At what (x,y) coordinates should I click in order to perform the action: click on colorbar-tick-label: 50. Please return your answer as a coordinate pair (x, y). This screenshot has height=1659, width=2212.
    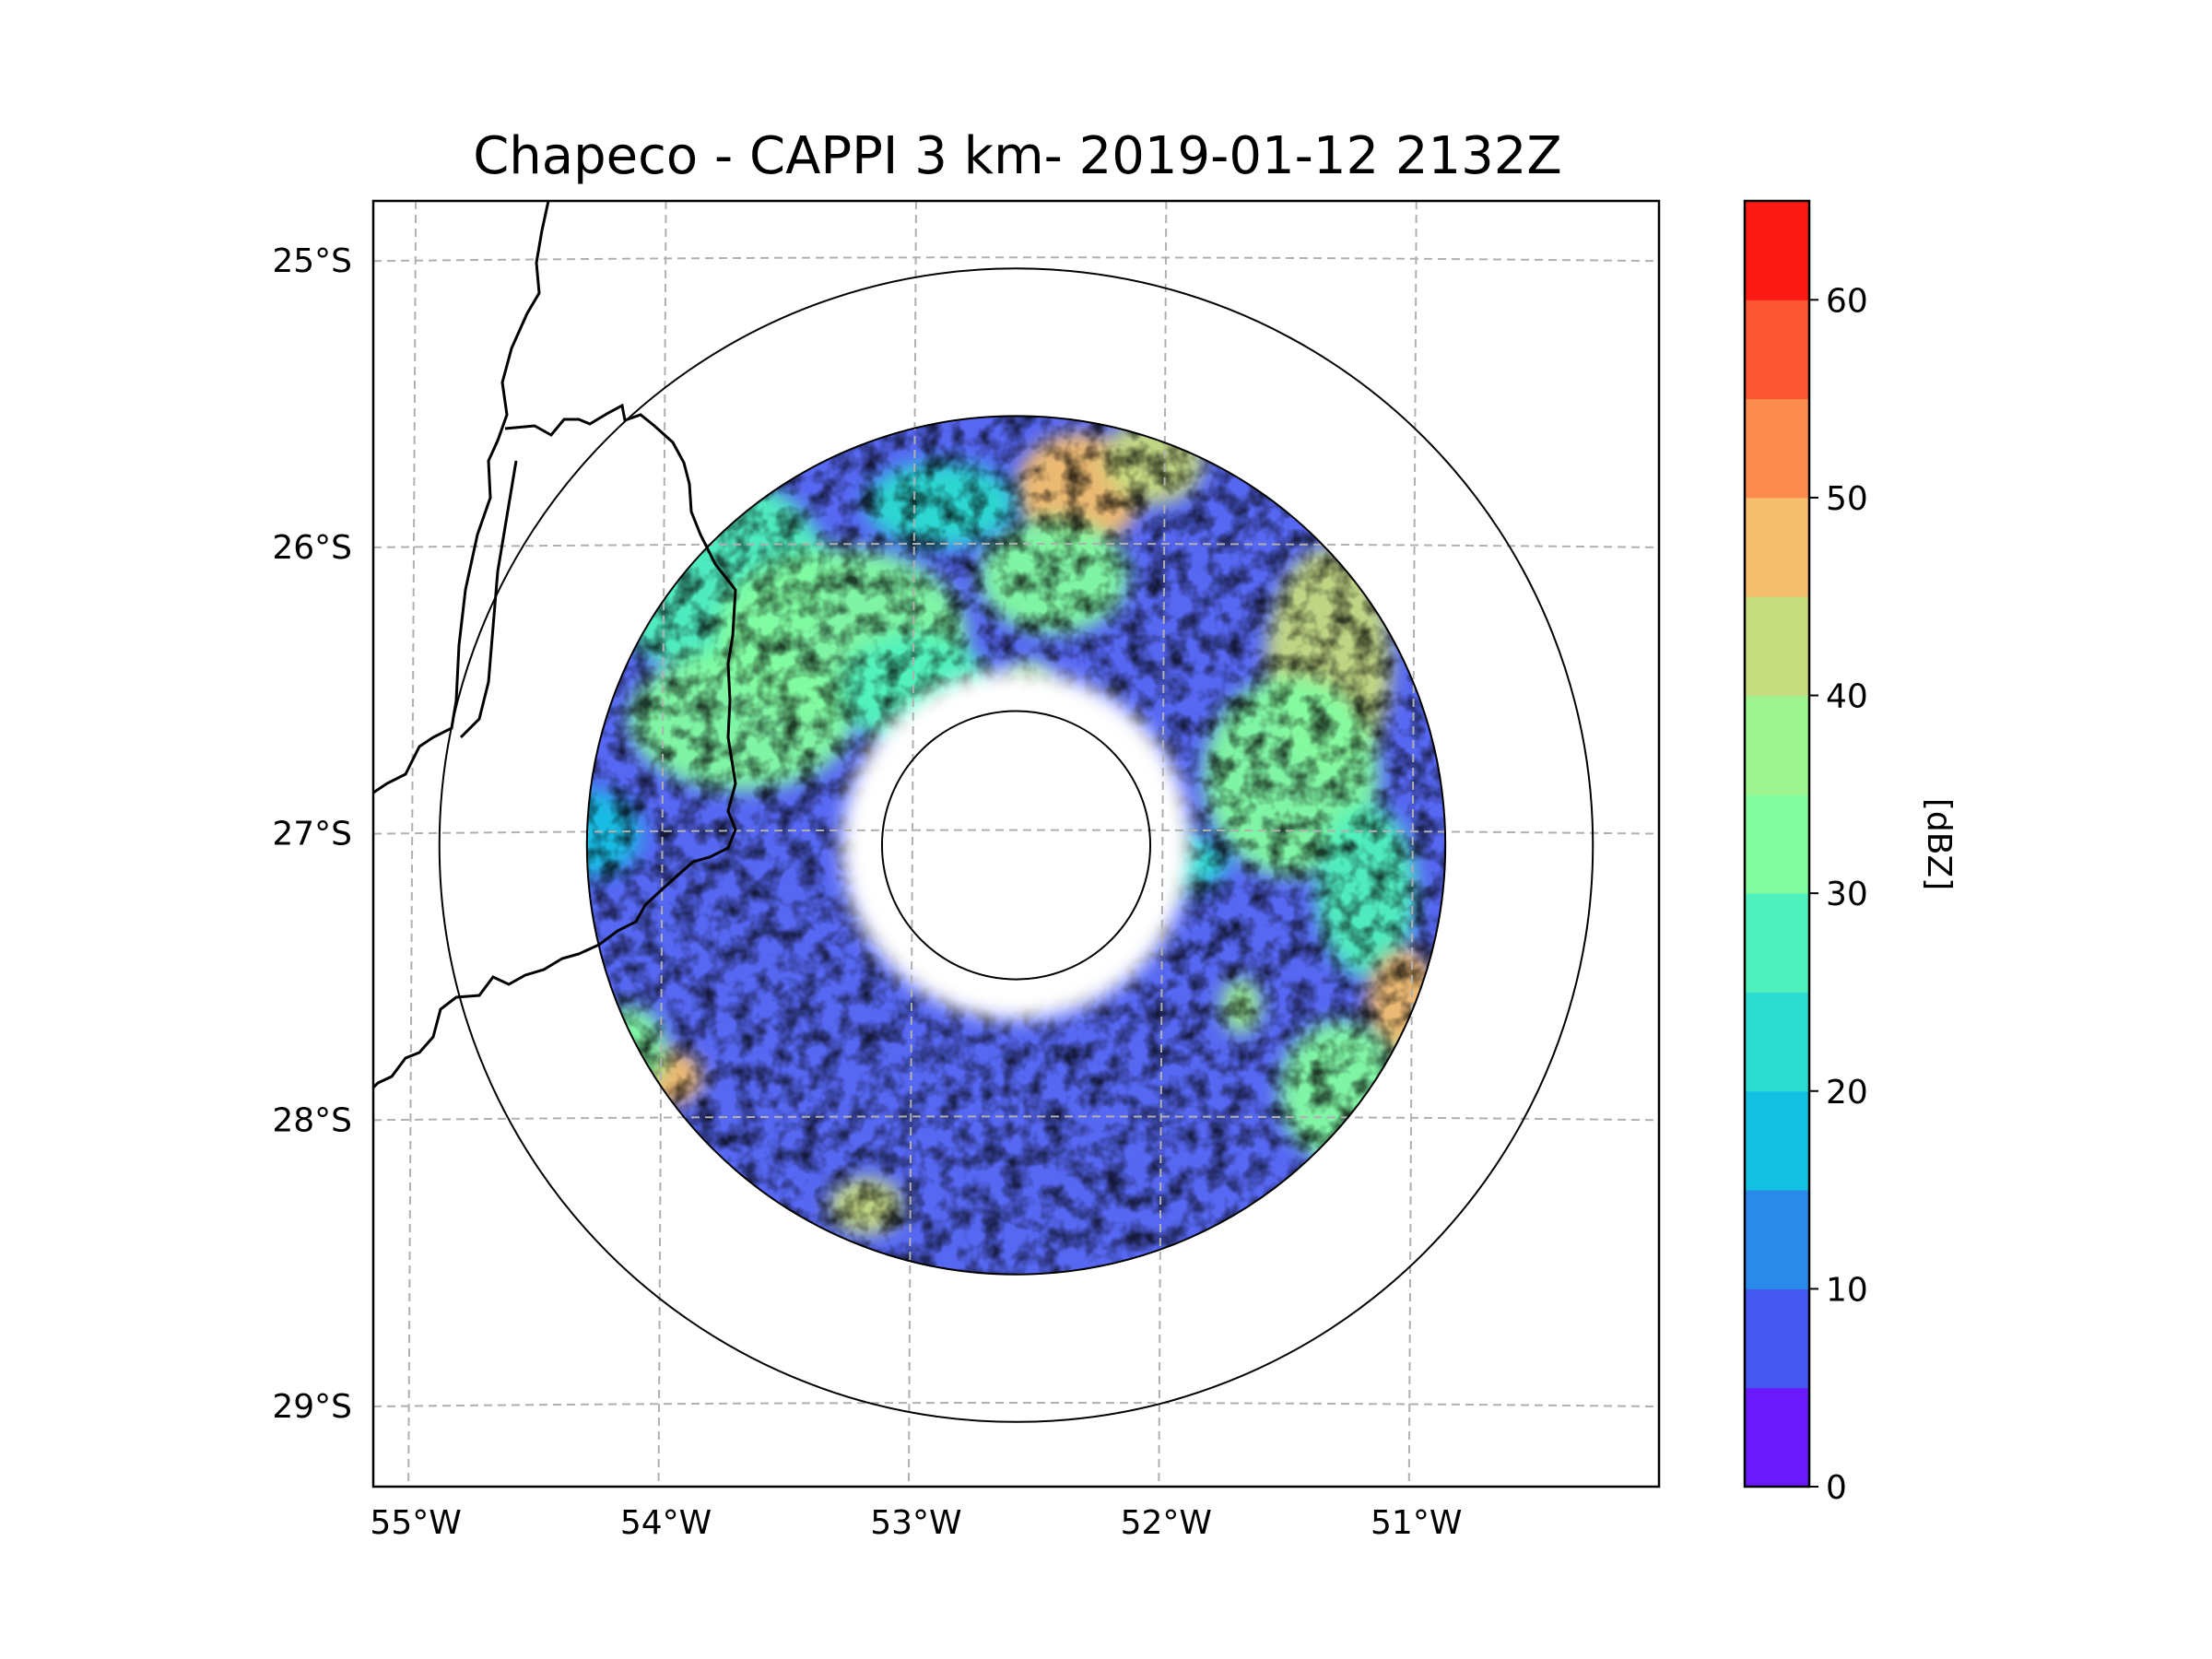
    Looking at the image, I should click on (1847, 499).